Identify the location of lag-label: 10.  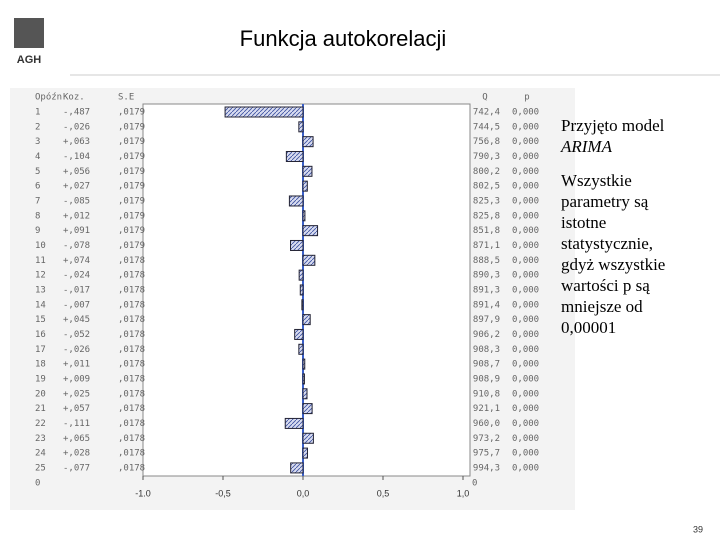
(40, 246).